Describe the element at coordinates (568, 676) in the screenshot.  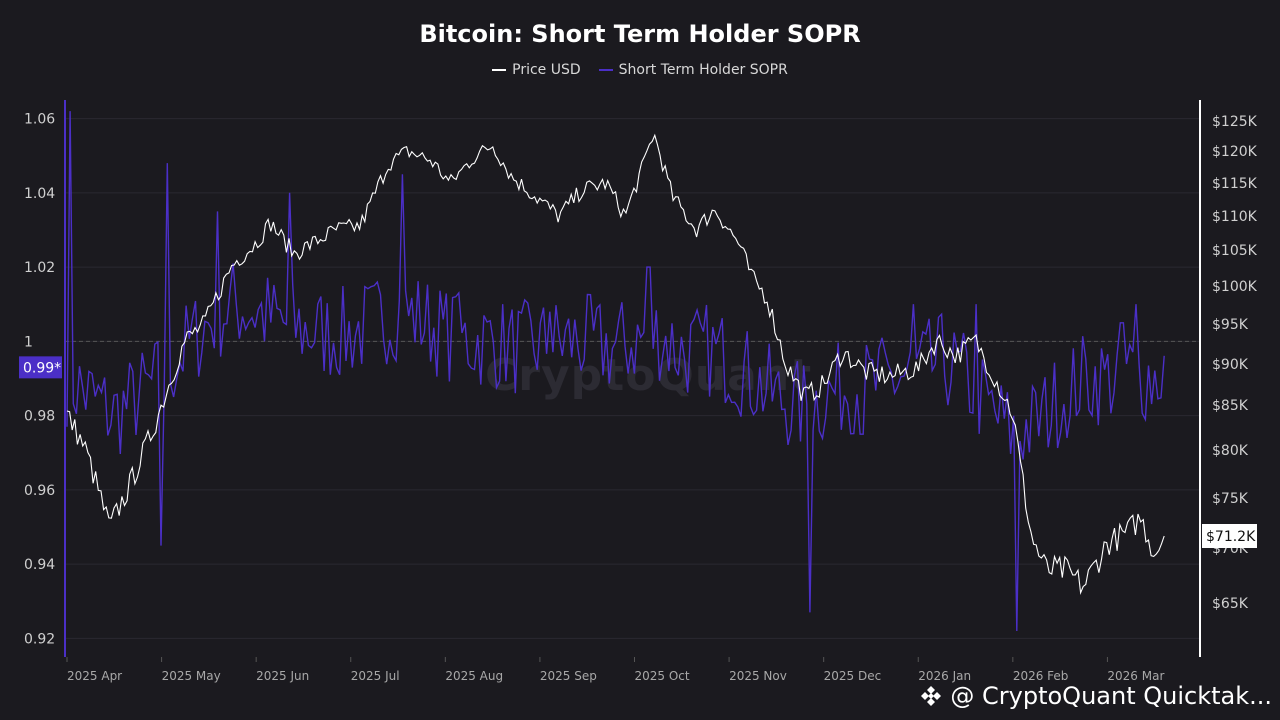
I see `x-tick-label: 2025 Sep` at that location.